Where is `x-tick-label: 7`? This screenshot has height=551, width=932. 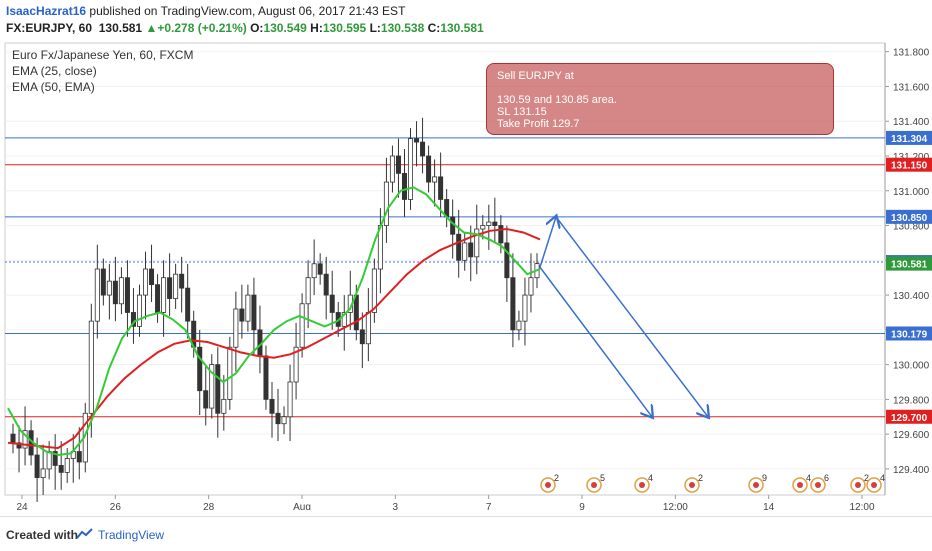
x-tick-label: 7 is located at coordinates (489, 506).